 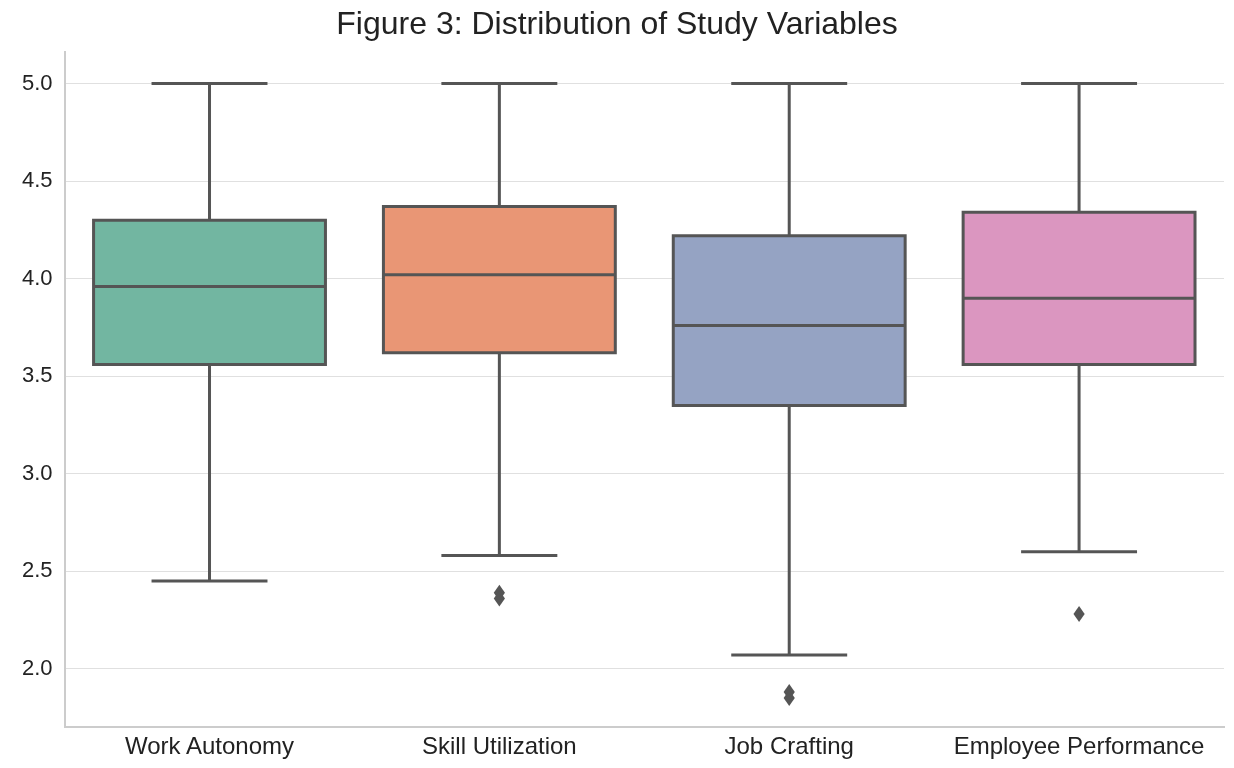 What do you see at coordinates (37, 180) in the screenshot?
I see `y-tick-label: 4.5` at bounding box center [37, 180].